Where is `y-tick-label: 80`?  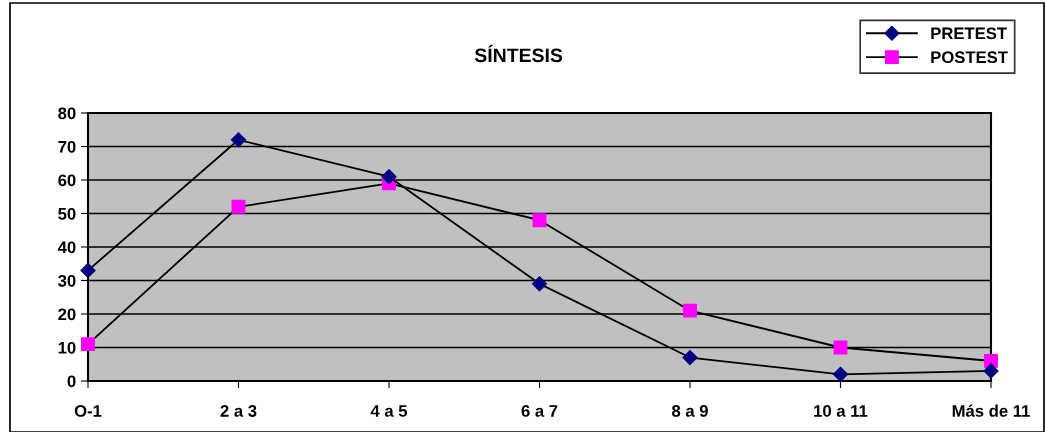 y-tick-label: 80 is located at coordinates (67, 113).